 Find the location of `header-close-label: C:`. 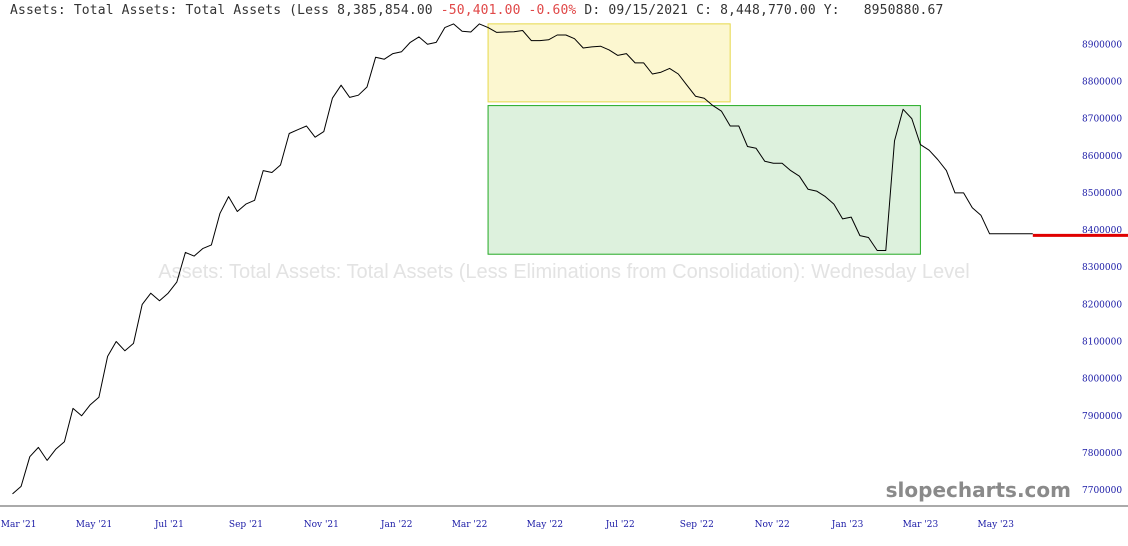

header-close-label: C: is located at coordinates (704, 10).